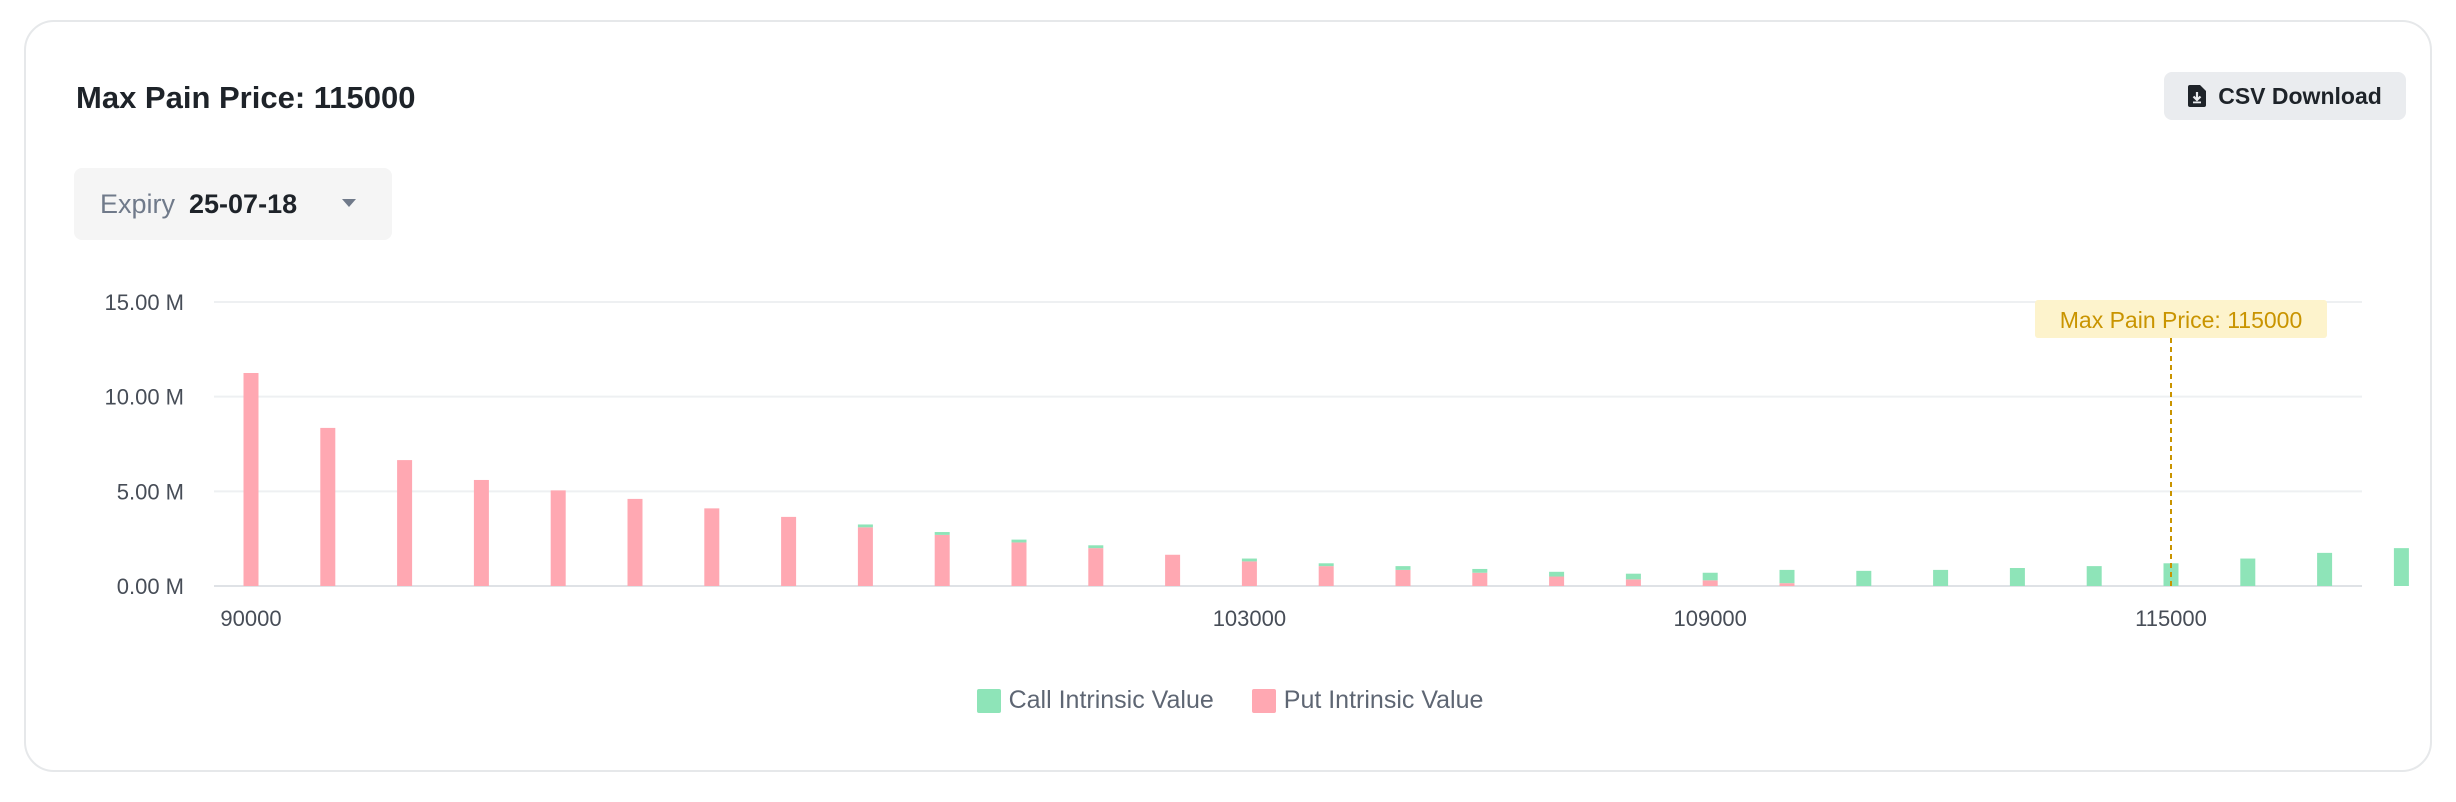 This screenshot has width=2456, height=802. Describe the element at coordinates (2171, 618) in the screenshot. I see `x-tick-label: 115000` at that location.